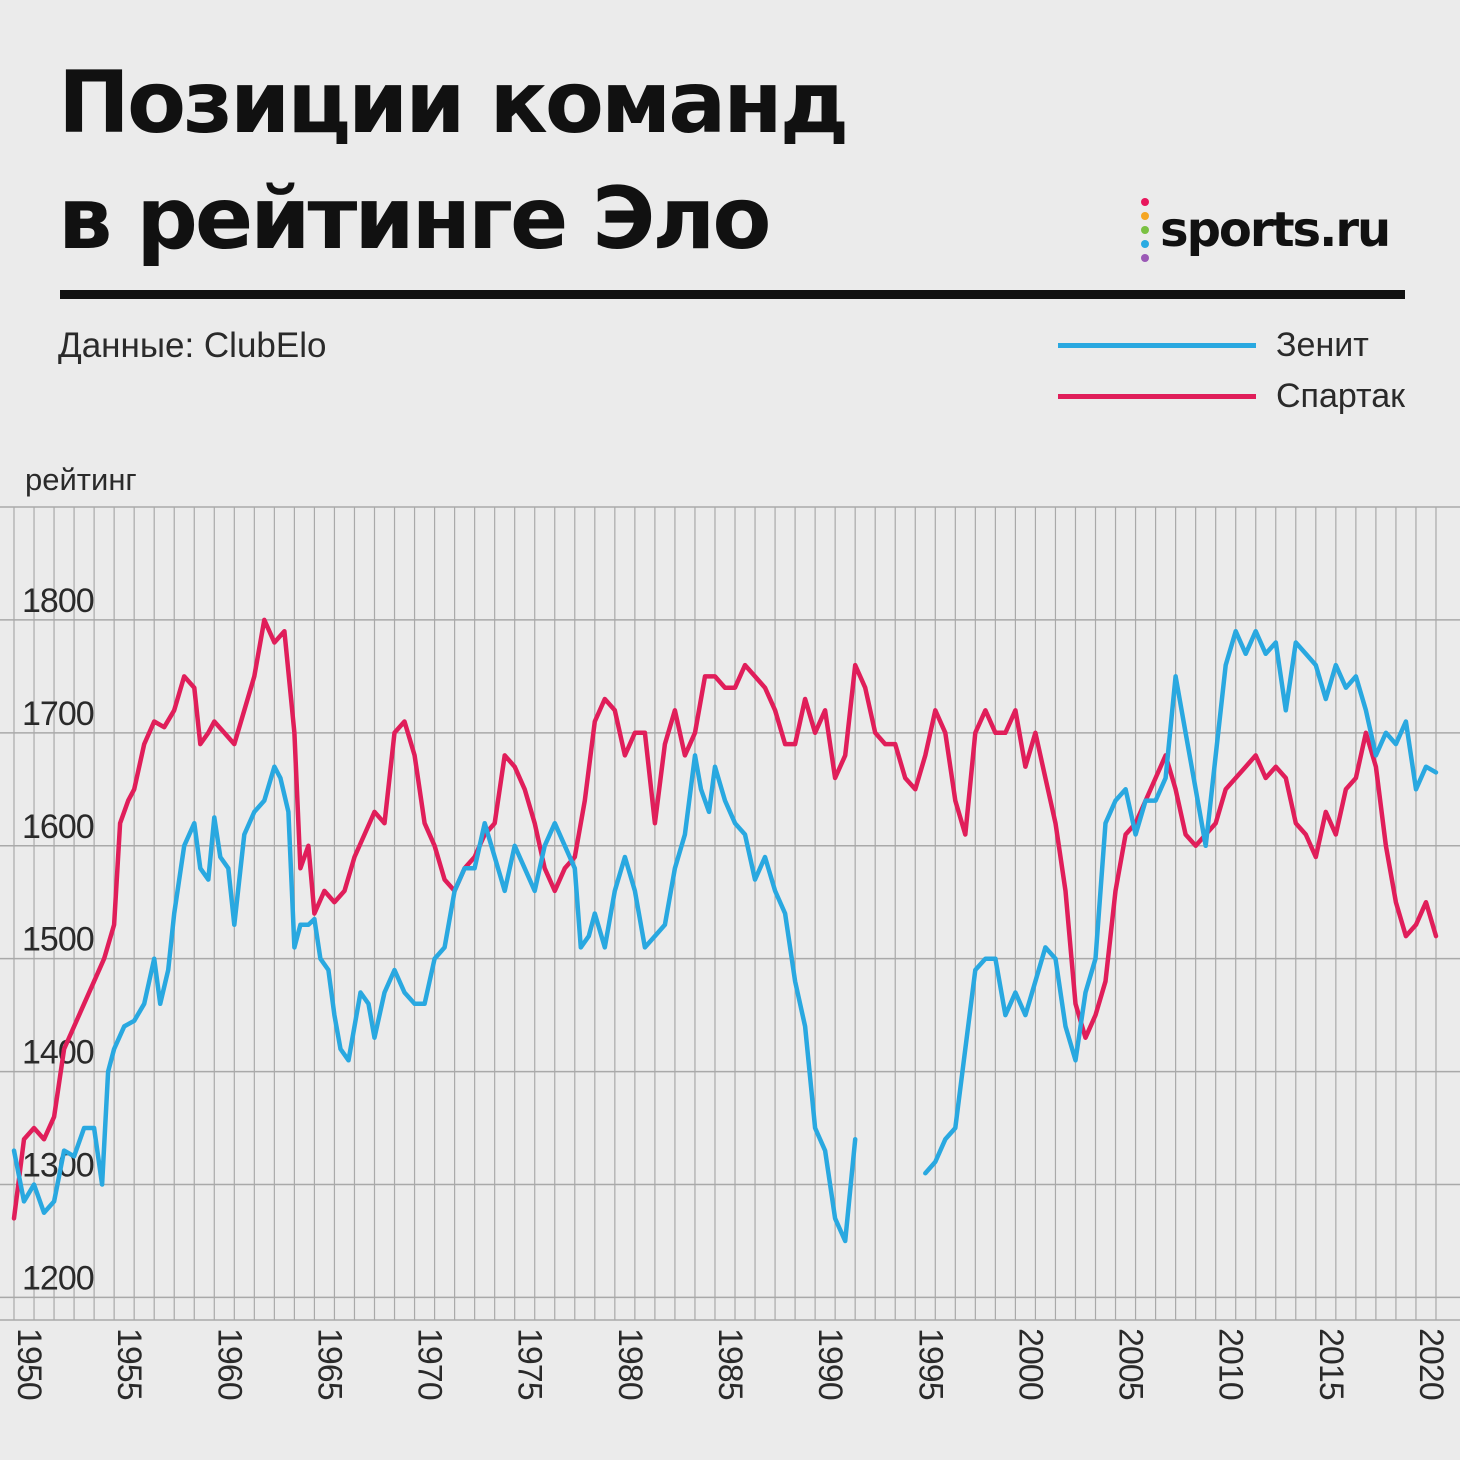 This screenshot has height=1460, width=1460. Describe the element at coordinates (1275, 230) in the screenshot. I see `logo-text: sports.ru` at that location.